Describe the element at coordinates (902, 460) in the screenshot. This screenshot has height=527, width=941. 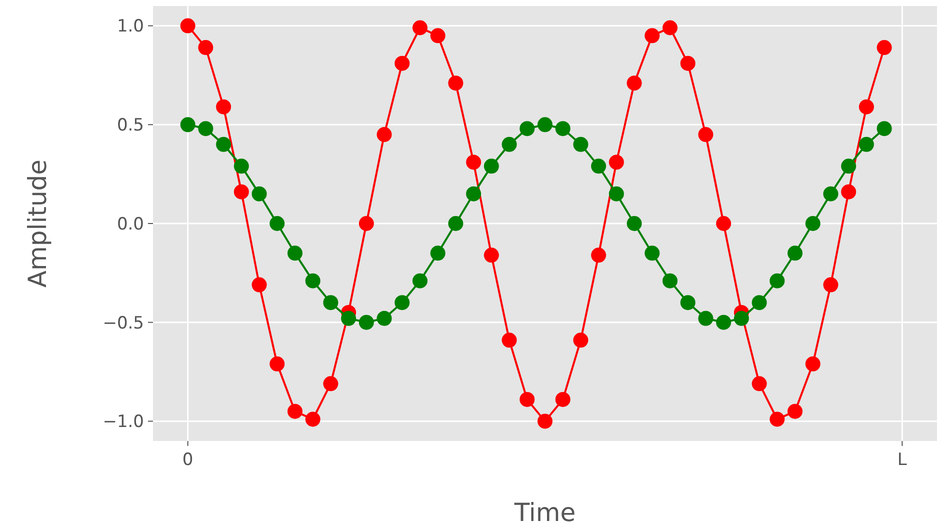
I see `x-tick-label: L` at that location.